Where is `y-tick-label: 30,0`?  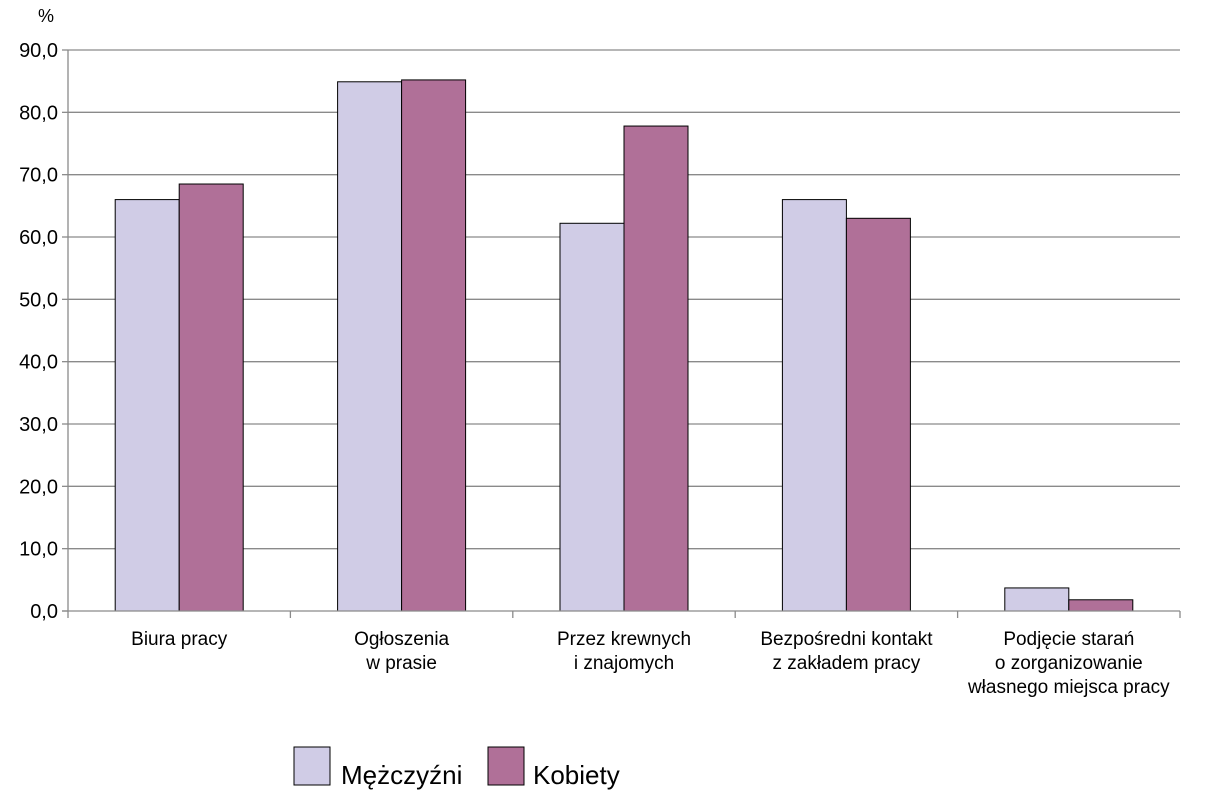
y-tick-label: 30,0 is located at coordinates (38, 425).